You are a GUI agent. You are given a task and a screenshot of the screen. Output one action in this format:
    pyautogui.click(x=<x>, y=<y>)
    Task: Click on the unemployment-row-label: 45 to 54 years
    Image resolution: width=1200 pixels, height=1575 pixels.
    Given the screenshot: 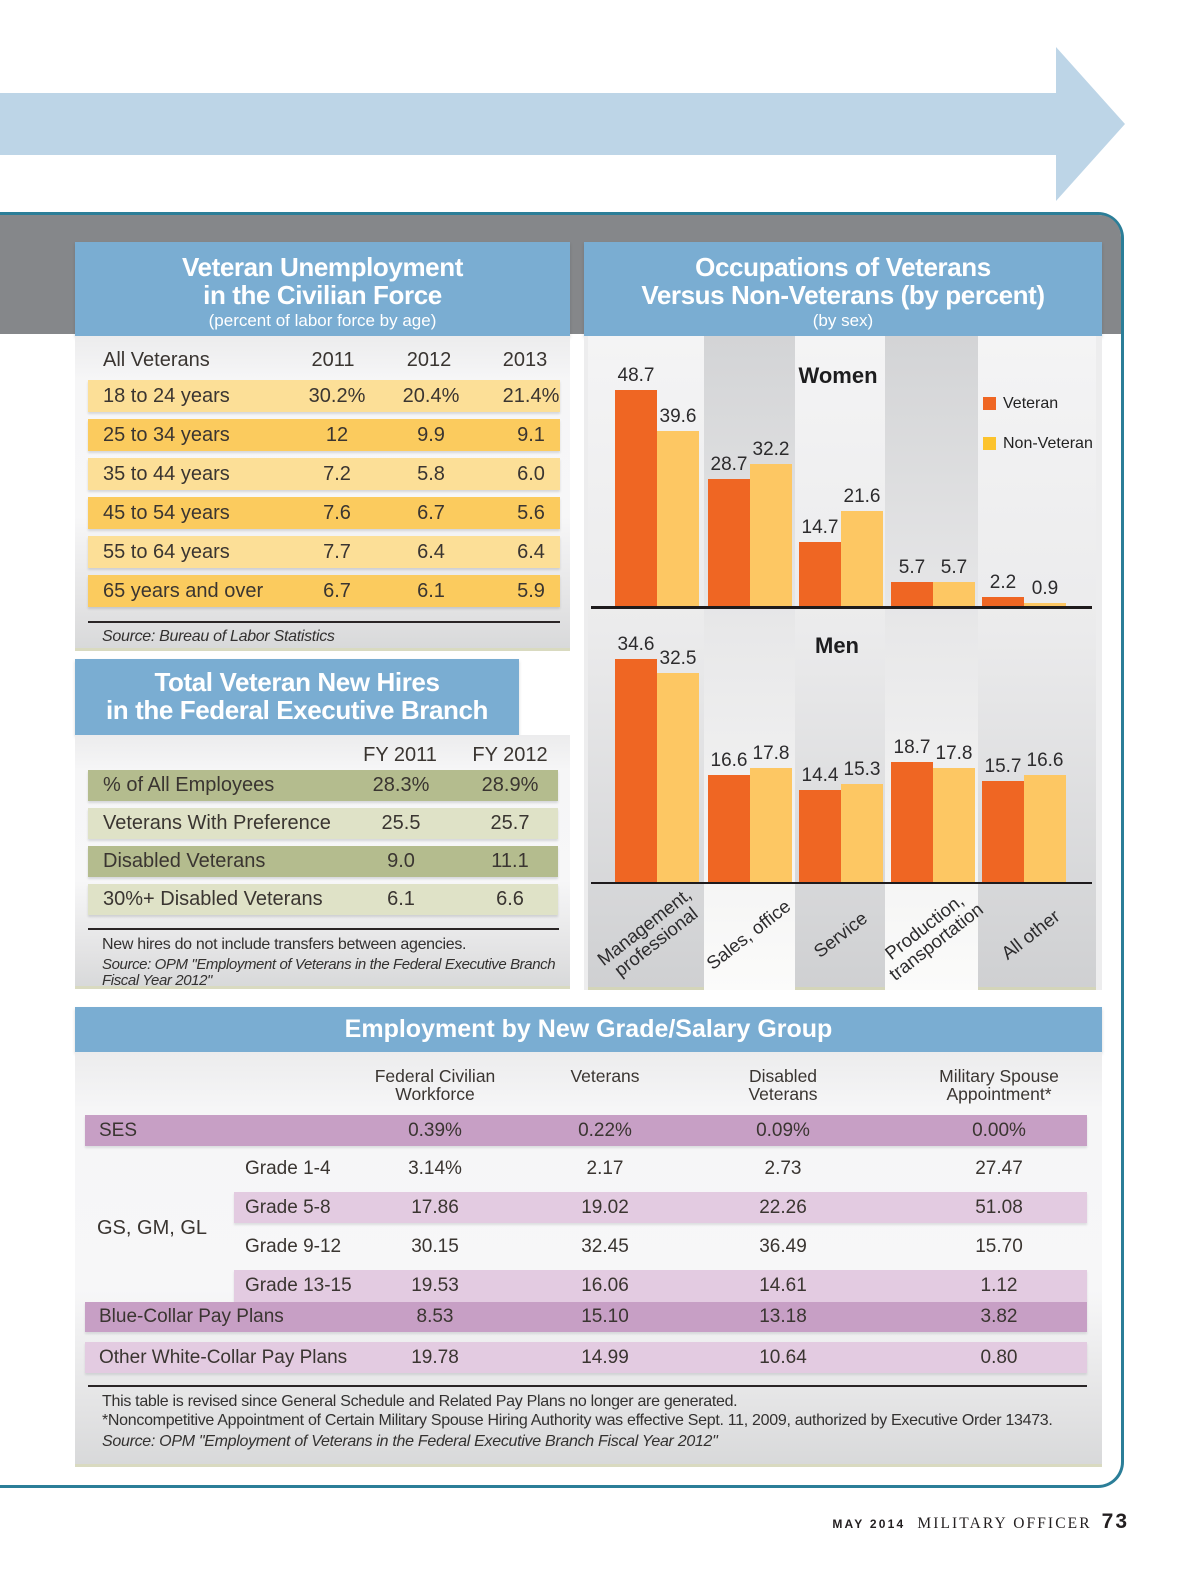 What is the action you would take?
    pyautogui.click(x=166, y=512)
    